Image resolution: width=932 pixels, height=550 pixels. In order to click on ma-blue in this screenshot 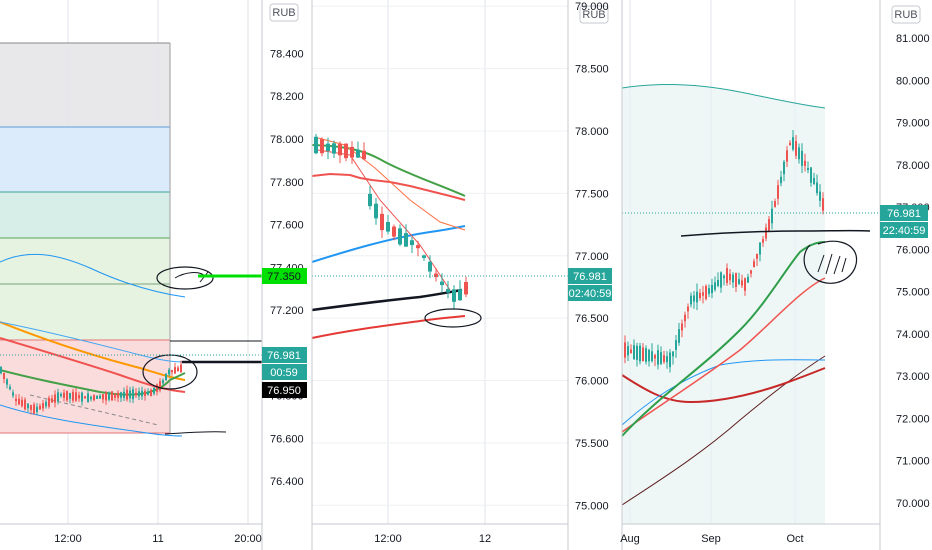, I will do `click(93, 342)`.